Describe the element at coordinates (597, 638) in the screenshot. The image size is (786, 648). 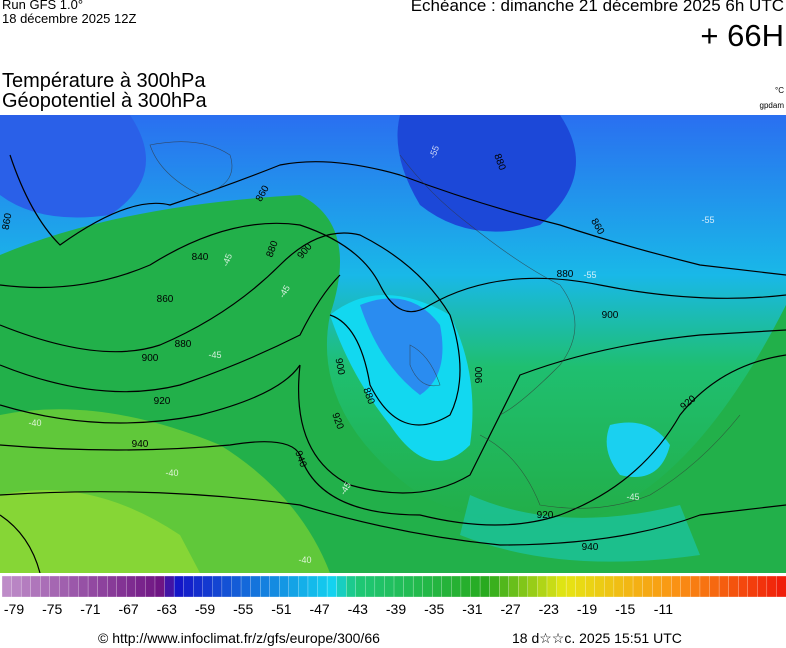
I see `timestamp: 18 d☆☆c. 2025 15:51 UTC` at that location.